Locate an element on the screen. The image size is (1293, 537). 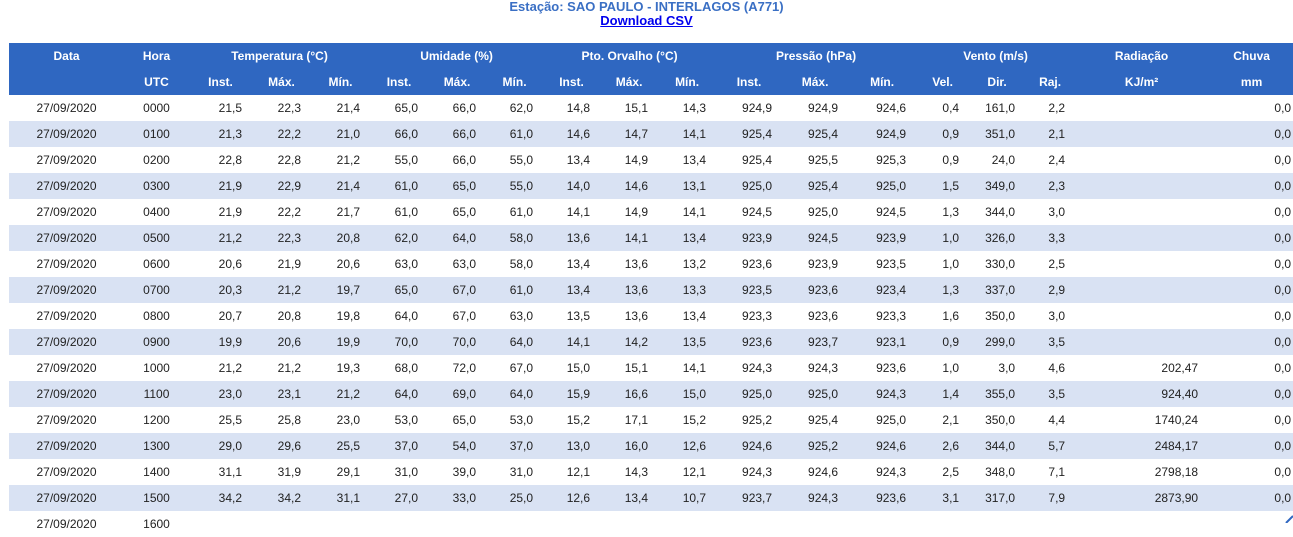
cell-vento-raj is located at coordinates (1050, 524).